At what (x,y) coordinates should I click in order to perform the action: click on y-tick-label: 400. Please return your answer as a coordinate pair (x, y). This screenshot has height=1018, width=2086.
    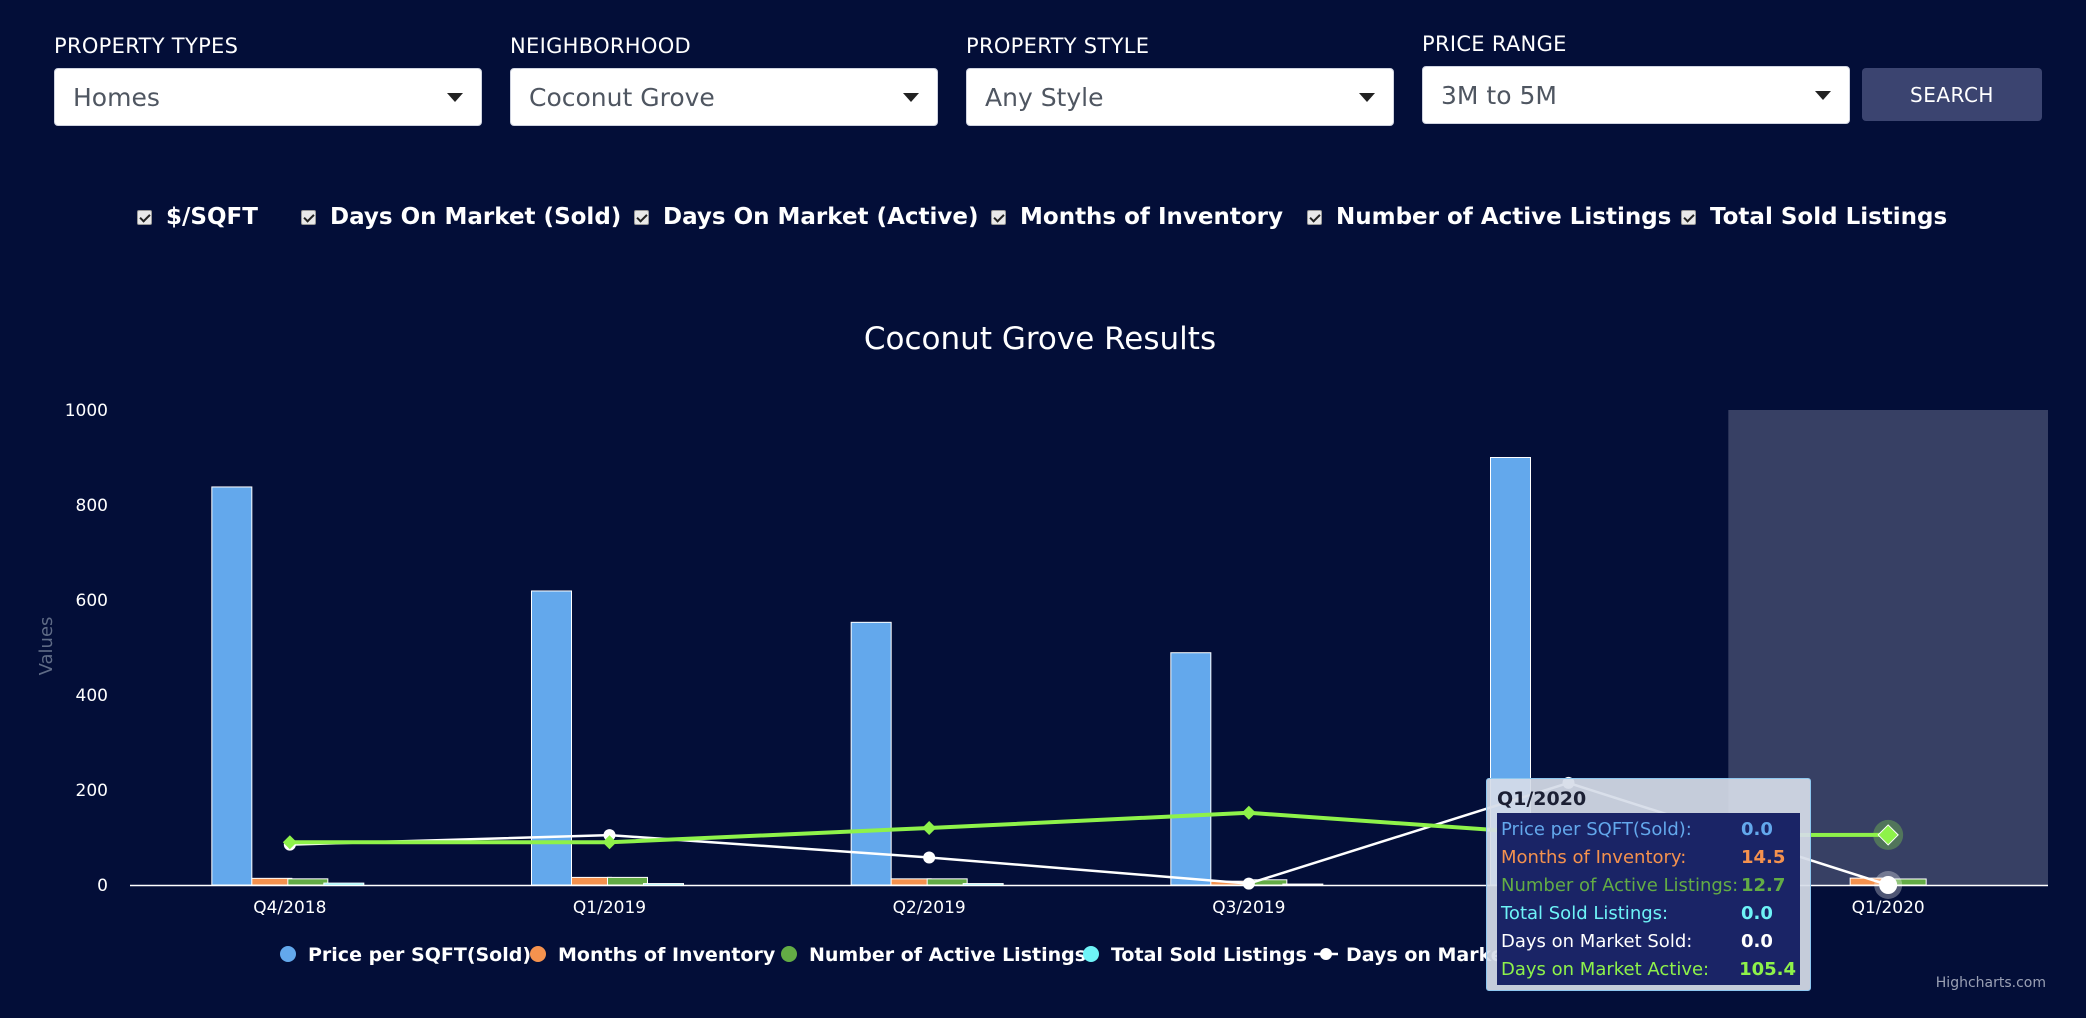
    Looking at the image, I should click on (92, 696).